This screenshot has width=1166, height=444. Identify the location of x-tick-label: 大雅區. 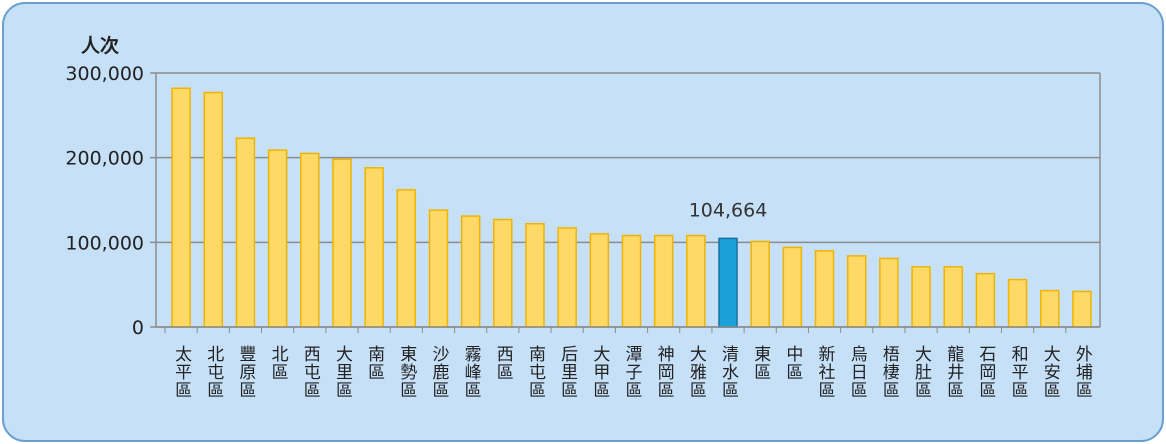
(696, 372).